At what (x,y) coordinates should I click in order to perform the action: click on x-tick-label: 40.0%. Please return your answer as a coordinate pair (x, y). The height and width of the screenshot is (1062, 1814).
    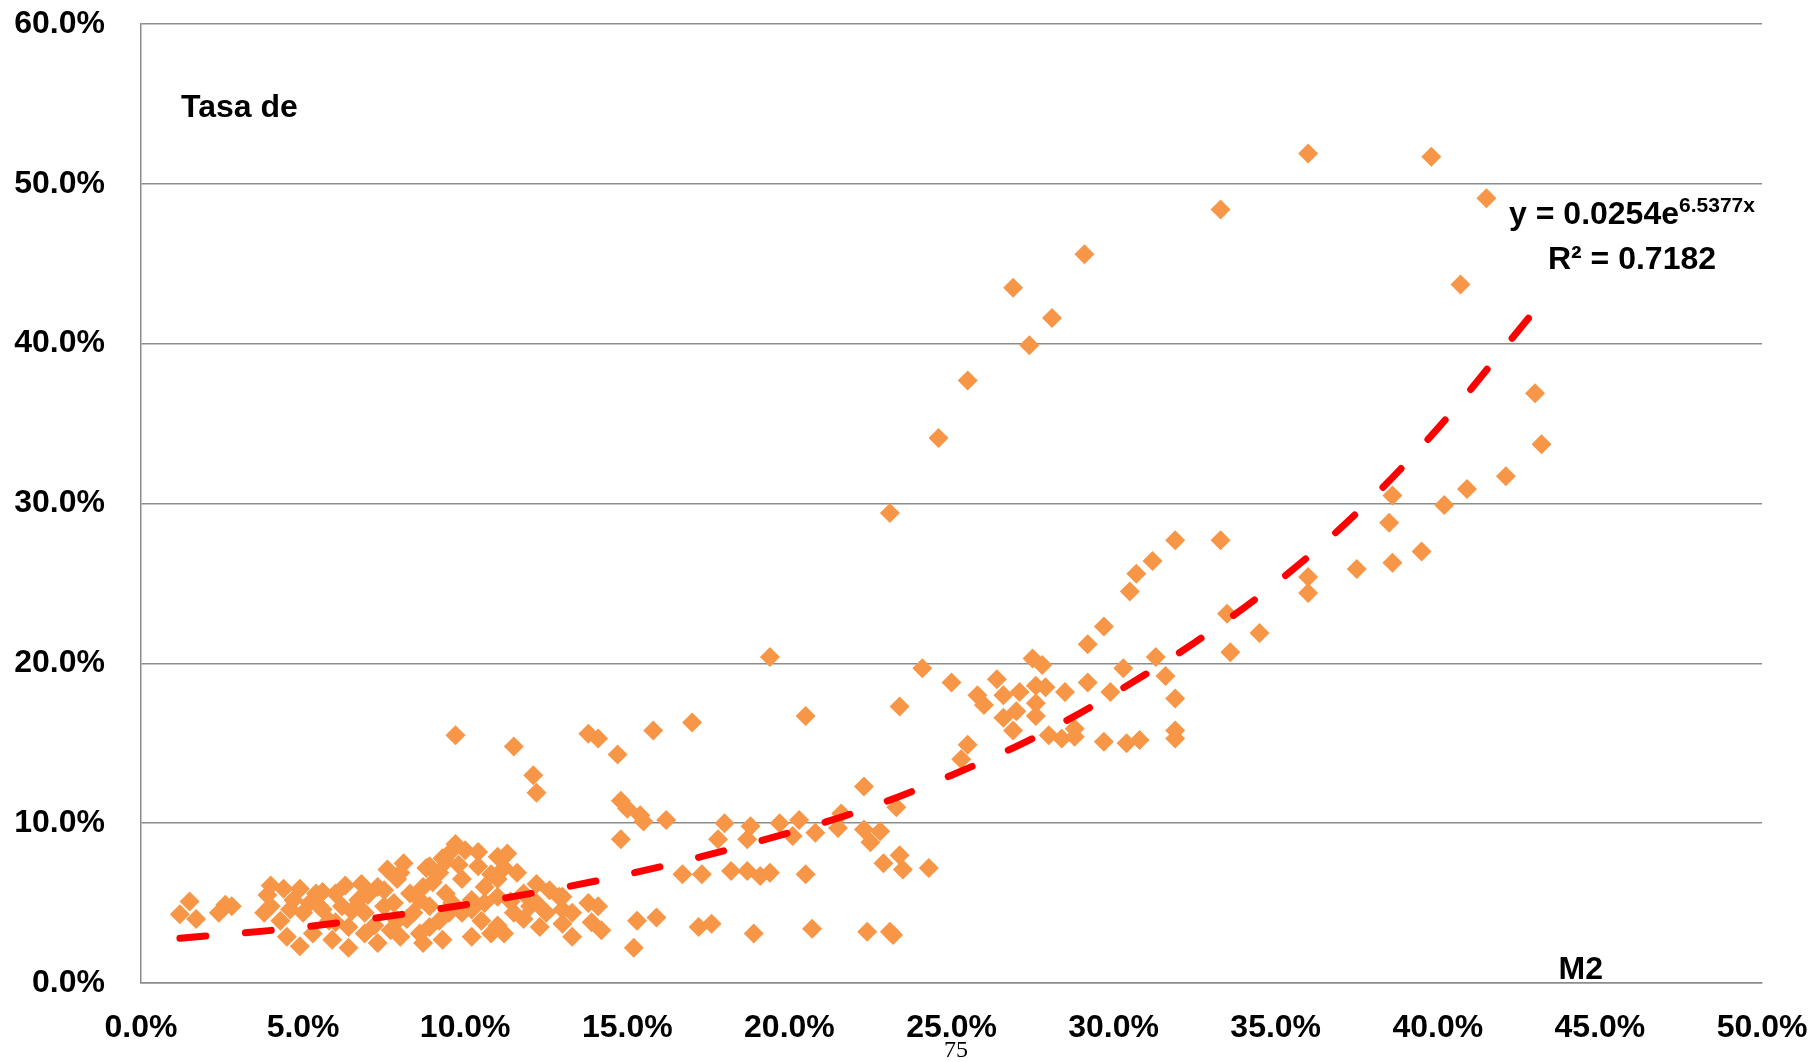
    Looking at the image, I should click on (1438, 1026).